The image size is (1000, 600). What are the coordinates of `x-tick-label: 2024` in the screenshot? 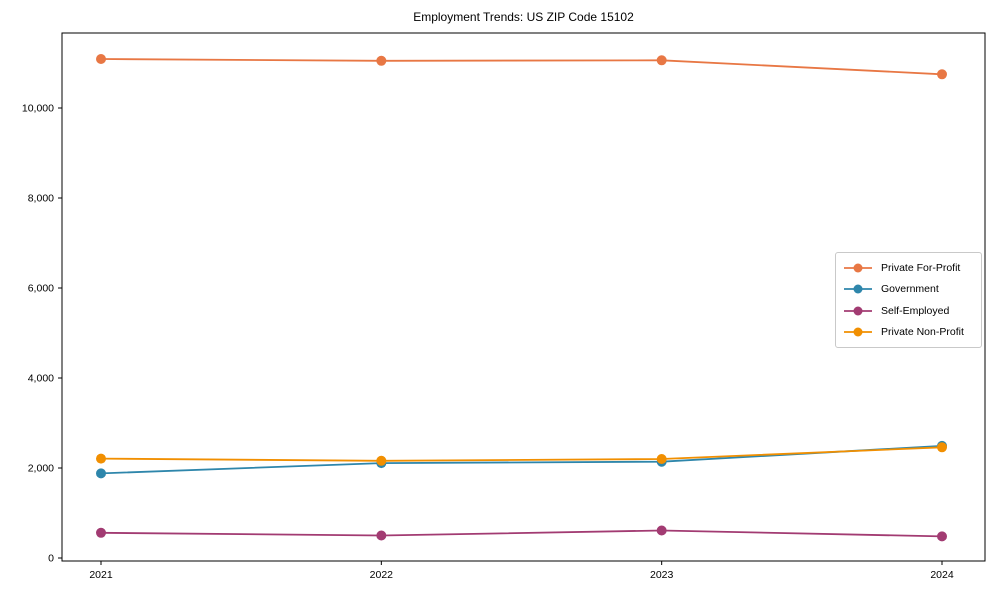 It's located at (942, 575).